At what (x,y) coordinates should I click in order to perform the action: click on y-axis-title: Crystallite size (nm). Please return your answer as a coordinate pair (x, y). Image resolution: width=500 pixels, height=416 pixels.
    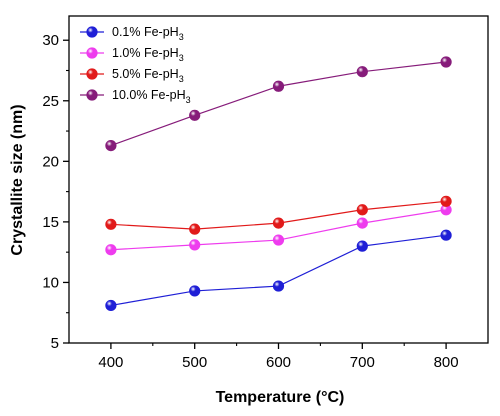
    Looking at the image, I should click on (17, 179).